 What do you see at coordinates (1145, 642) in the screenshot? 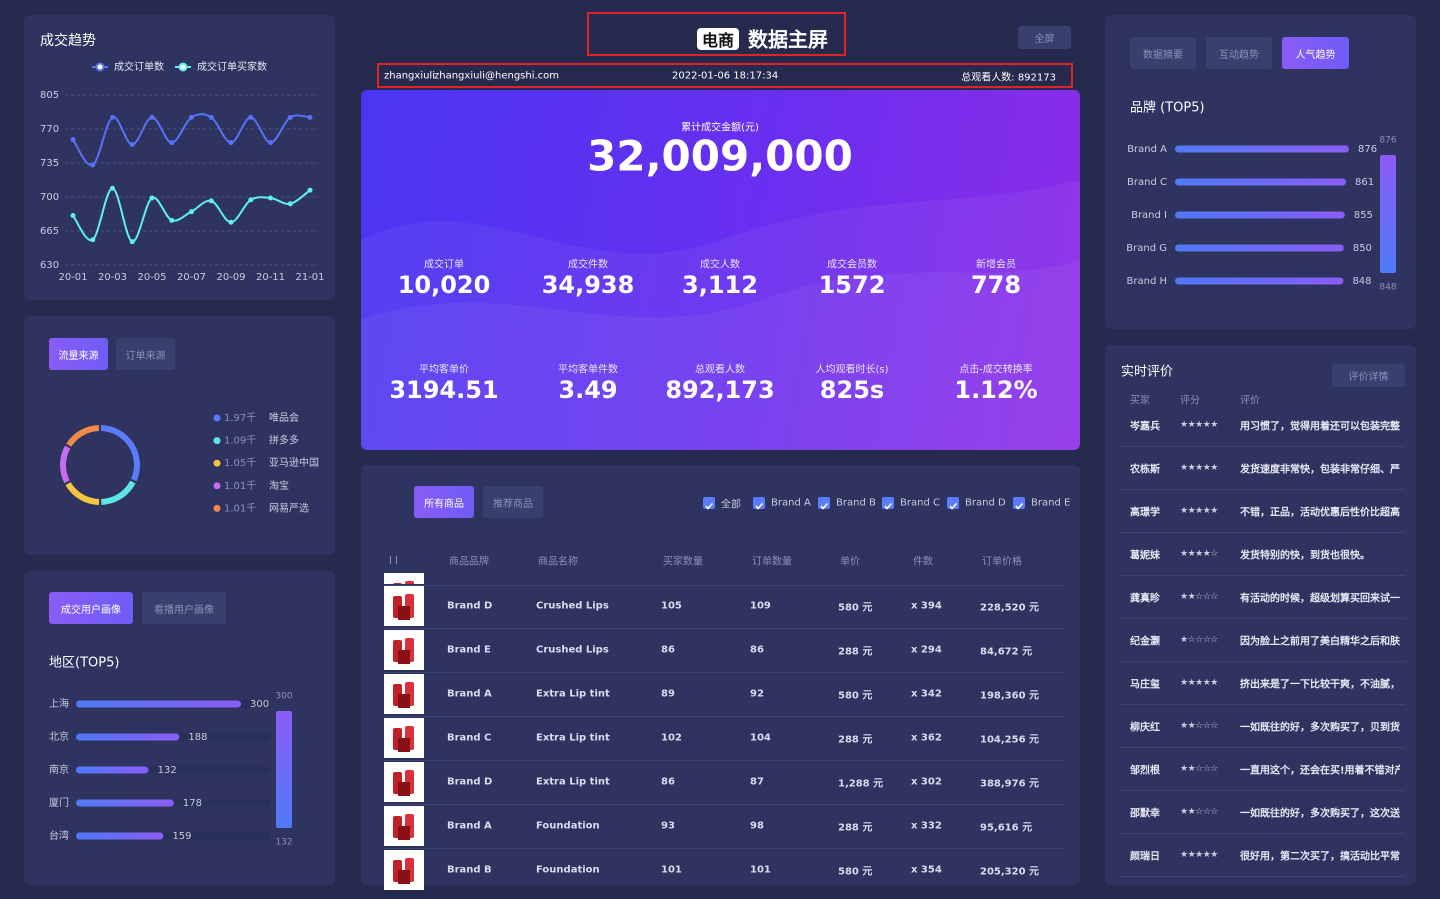
I see `reviewer-name: 纪金灏` at bounding box center [1145, 642].